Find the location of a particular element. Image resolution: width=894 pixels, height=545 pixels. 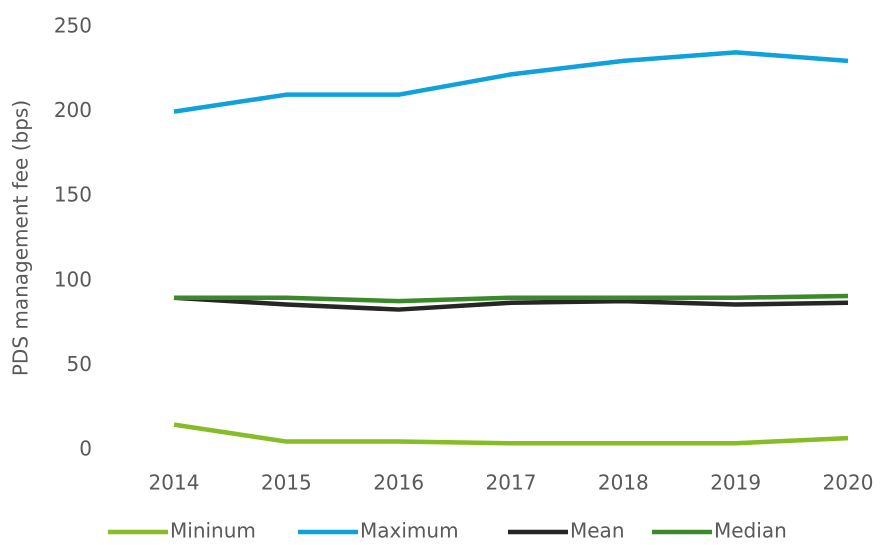

x-tick-label: 2017 is located at coordinates (511, 483).